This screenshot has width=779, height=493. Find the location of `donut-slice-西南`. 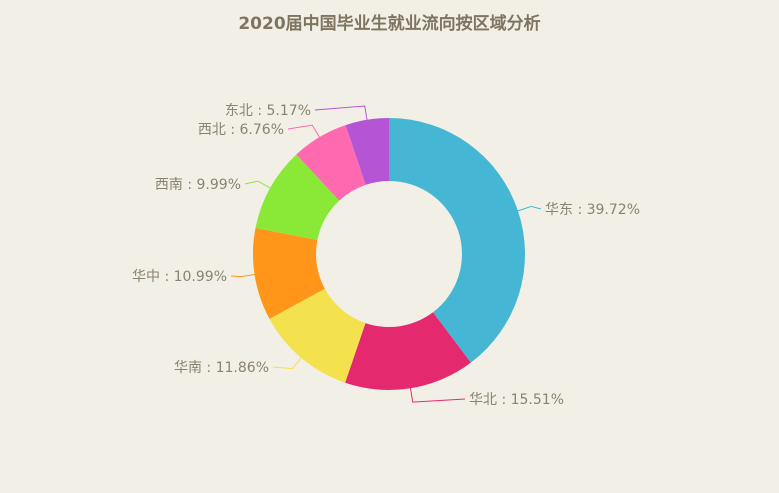

donut-slice-西南 is located at coordinates (297, 197).